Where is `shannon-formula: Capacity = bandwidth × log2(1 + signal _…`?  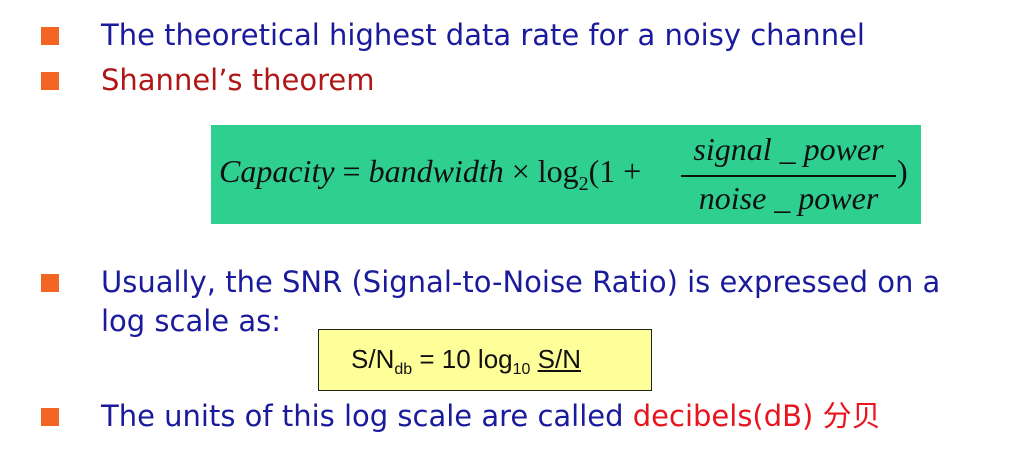
shannon-formula: Capacity = bandwidth × log2(1 + signal _… is located at coordinates (566, 174).